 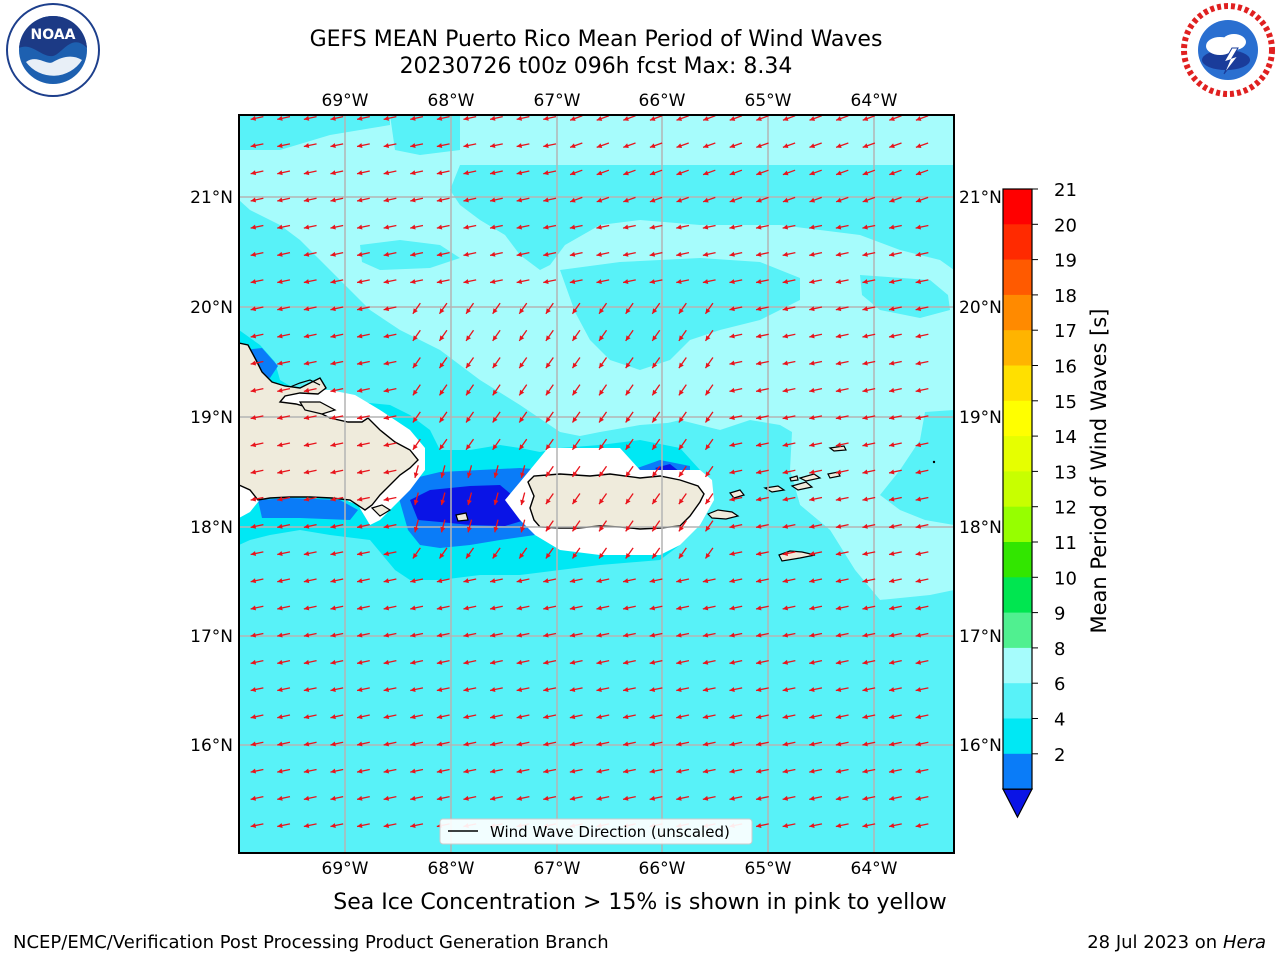 What do you see at coordinates (1065, 225) in the screenshot?
I see `colorbar-tick-label: 20` at bounding box center [1065, 225].